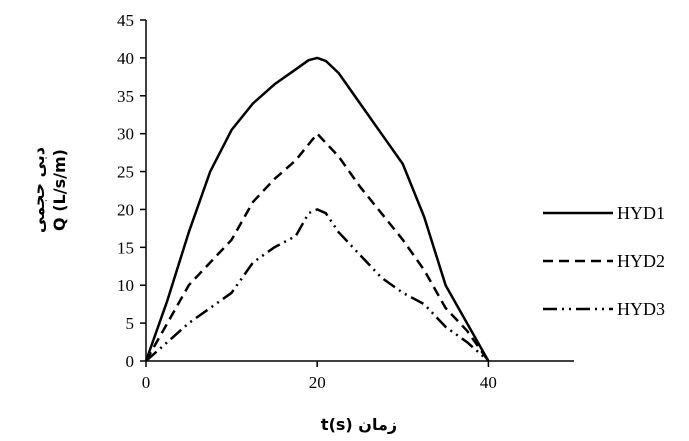 Image resolution: width=689 pixels, height=441 pixels. Describe the element at coordinates (125, 285) in the screenshot. I see `y-tick-label: 10` at that location.